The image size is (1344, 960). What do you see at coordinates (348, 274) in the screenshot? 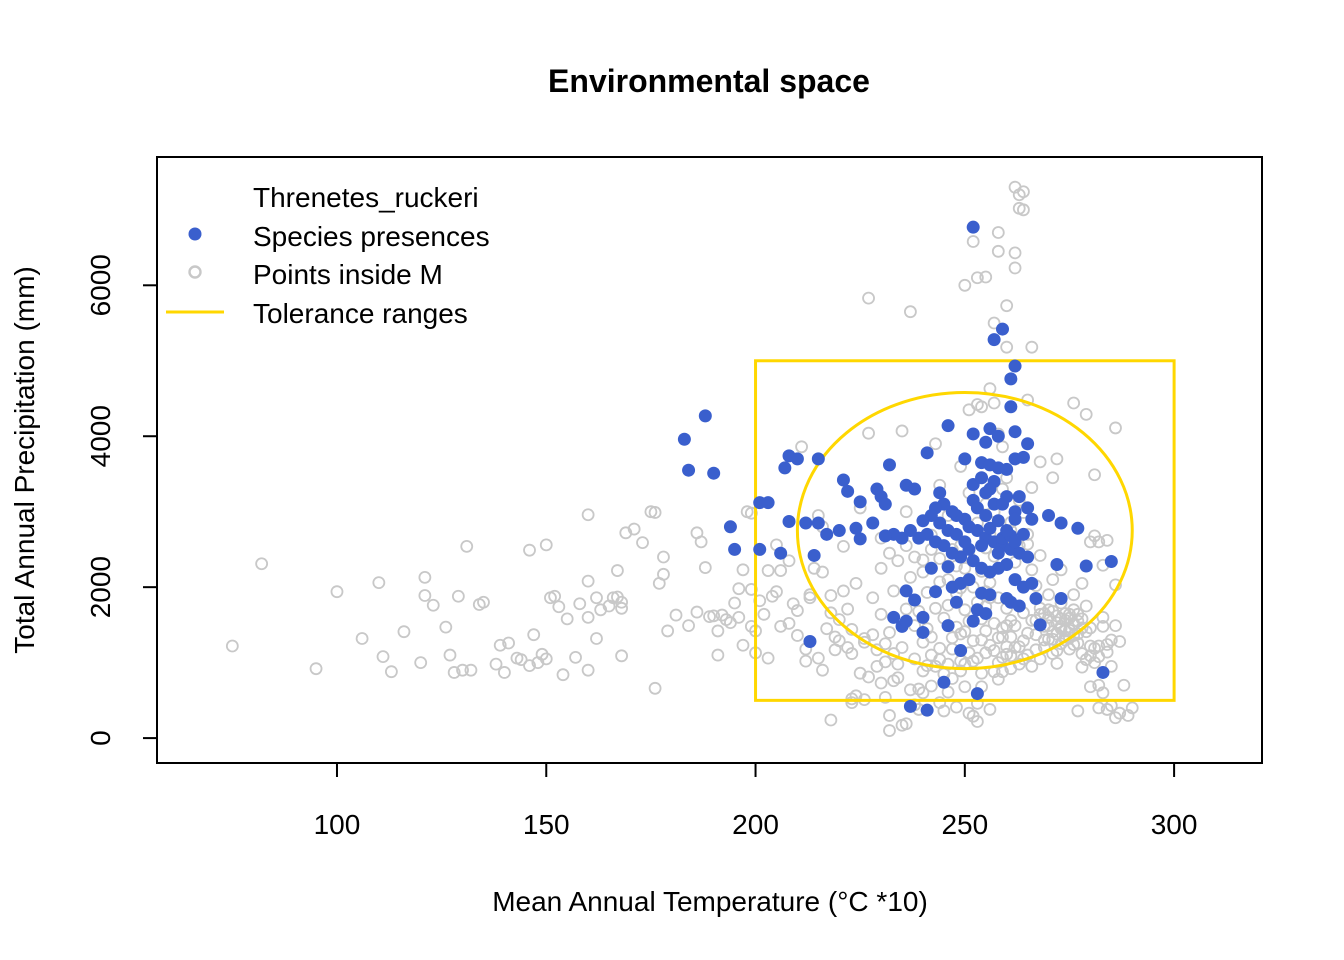
I see `legend-entry-background: Points inside M` at bounding box center [348, 274].